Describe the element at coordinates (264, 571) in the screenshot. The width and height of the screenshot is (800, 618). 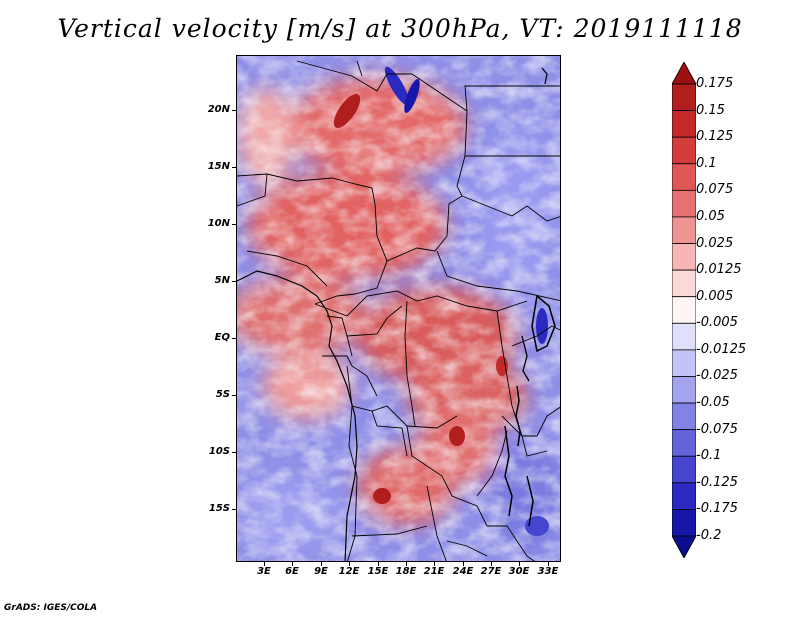
I see `lon-label-3e: 3E` at that location.